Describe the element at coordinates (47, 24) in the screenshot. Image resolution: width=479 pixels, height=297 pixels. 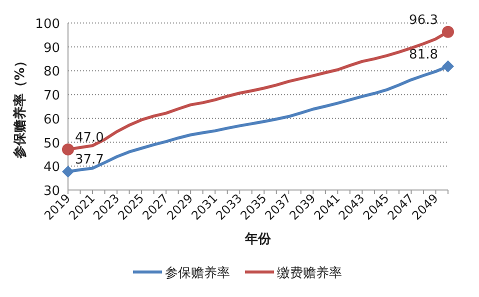
I see `y-tick-label: 100` at that location.